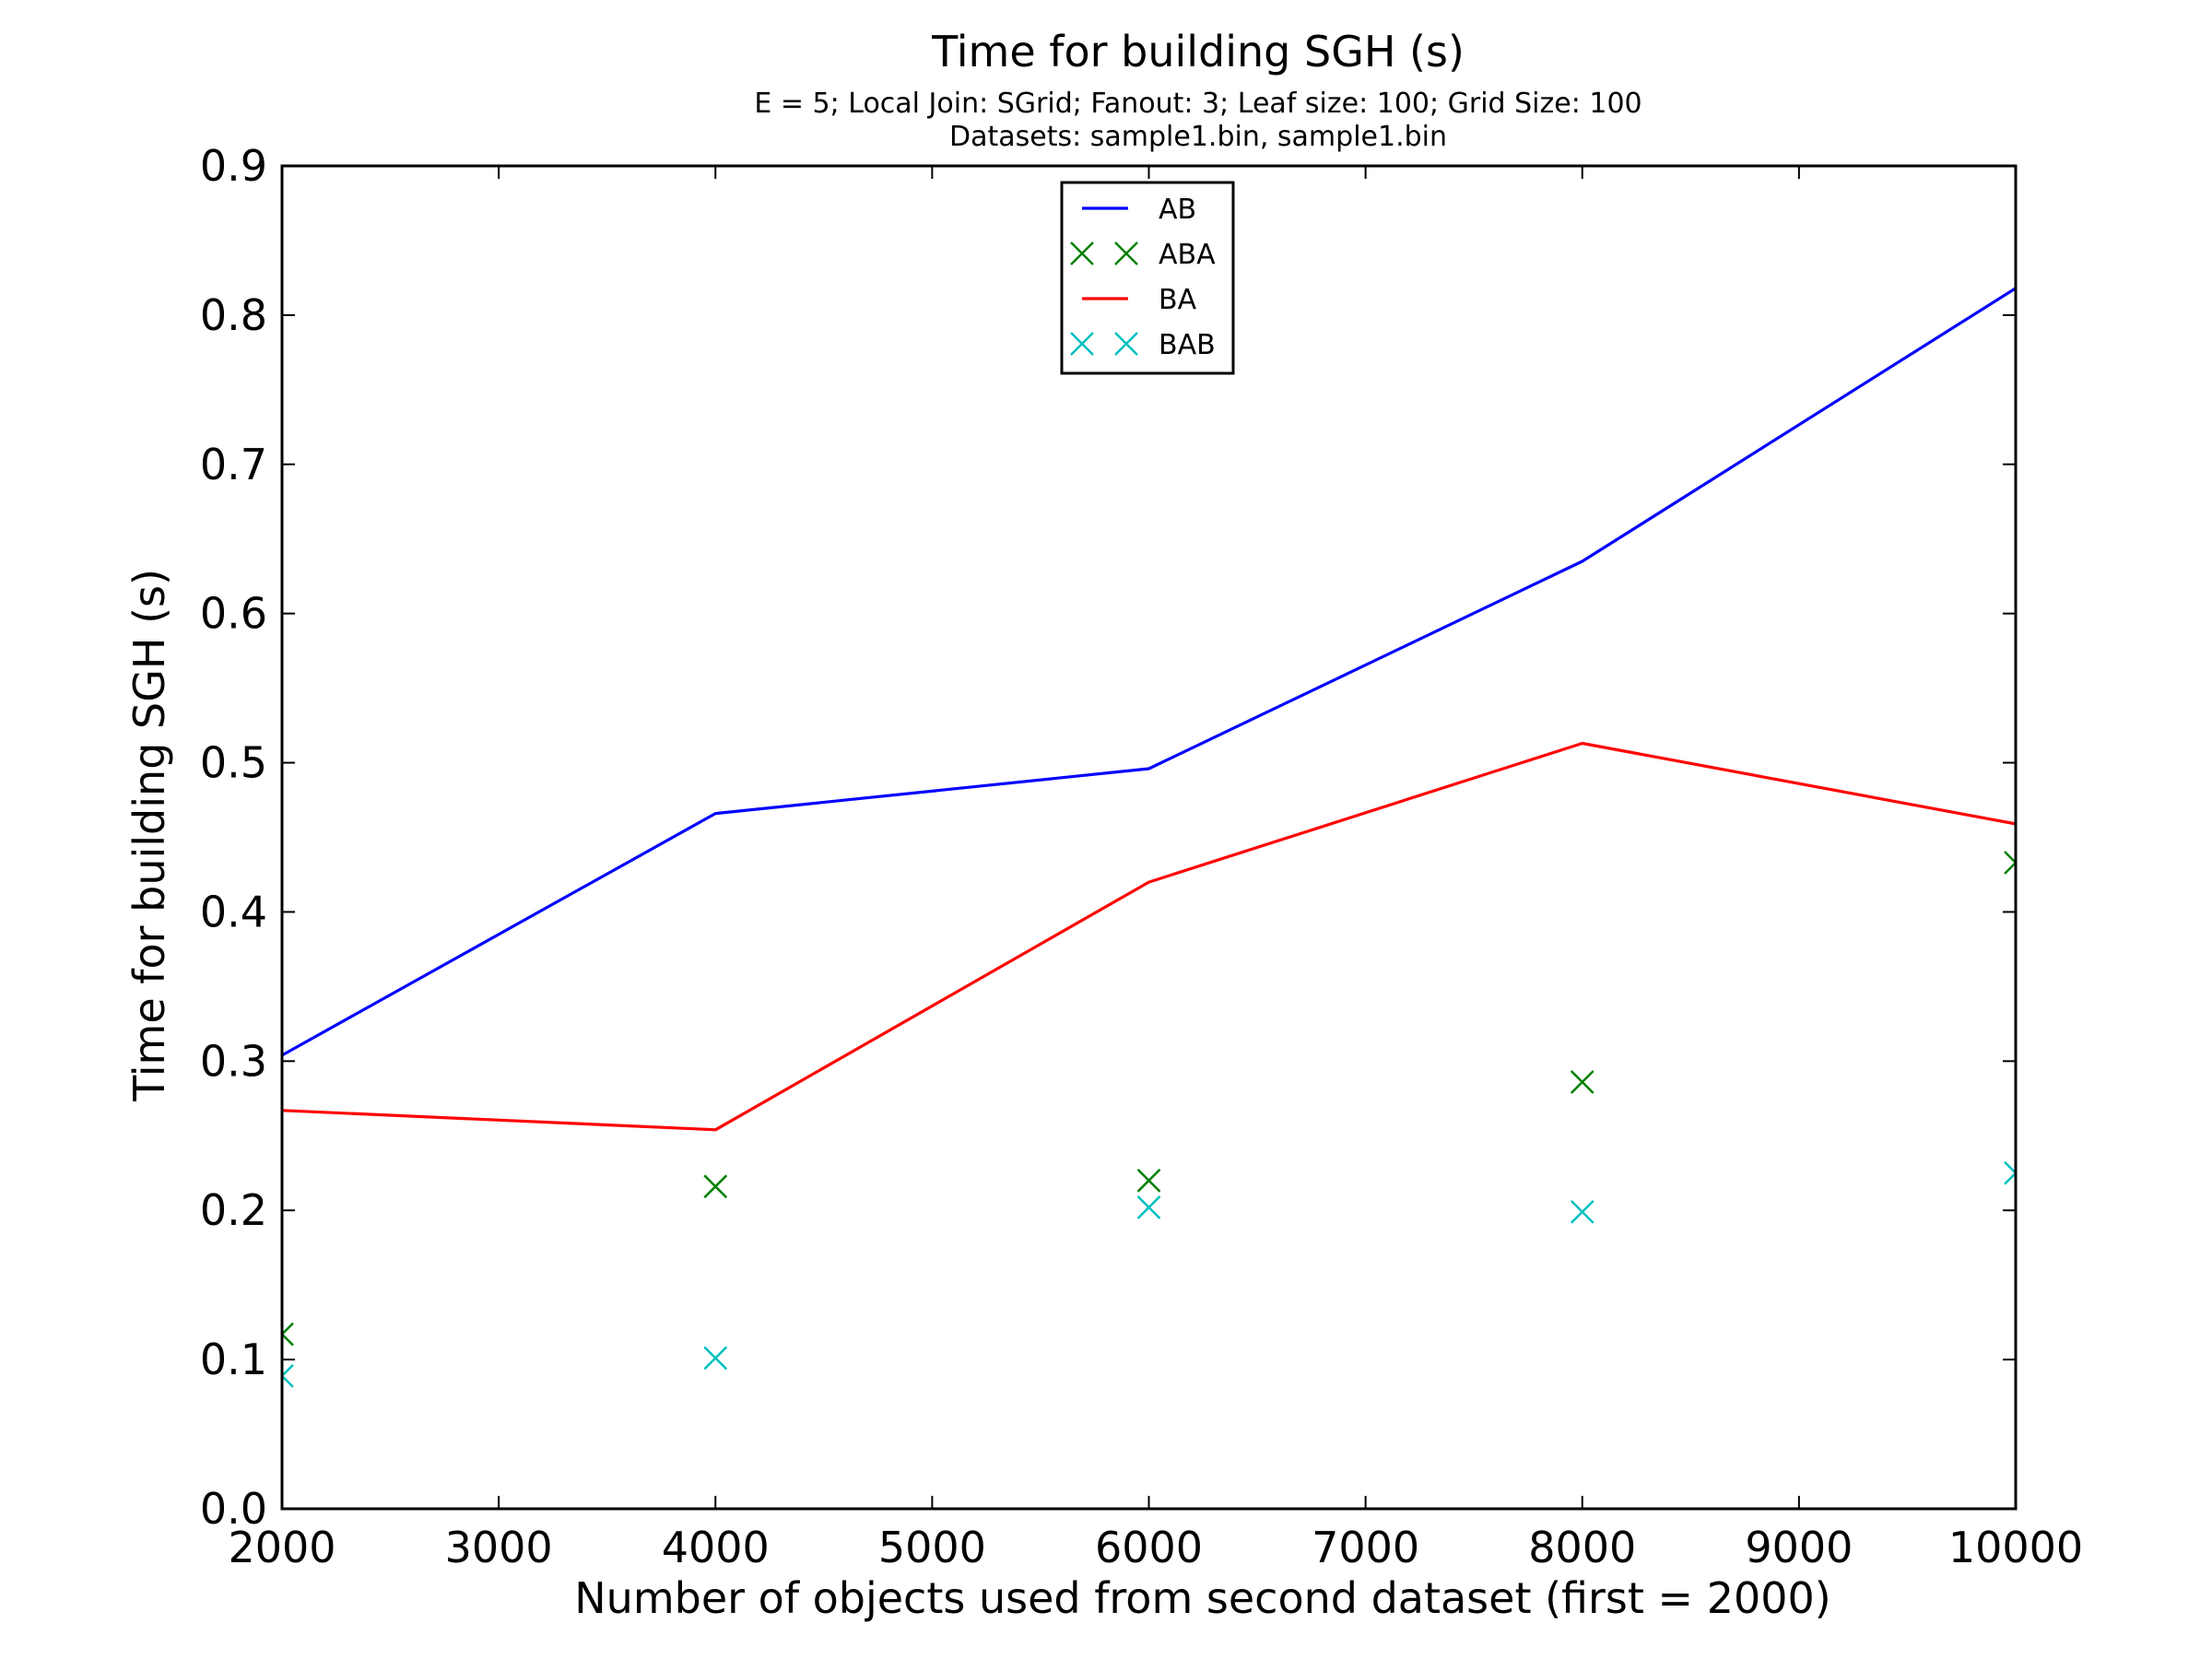 The height and width of the screenshot is (1659, 2212). What do you see at coordinates (1799, 1547) in the screenshot?
I see `x-tick-label: 9000` at bounding box center [1799, 1547].